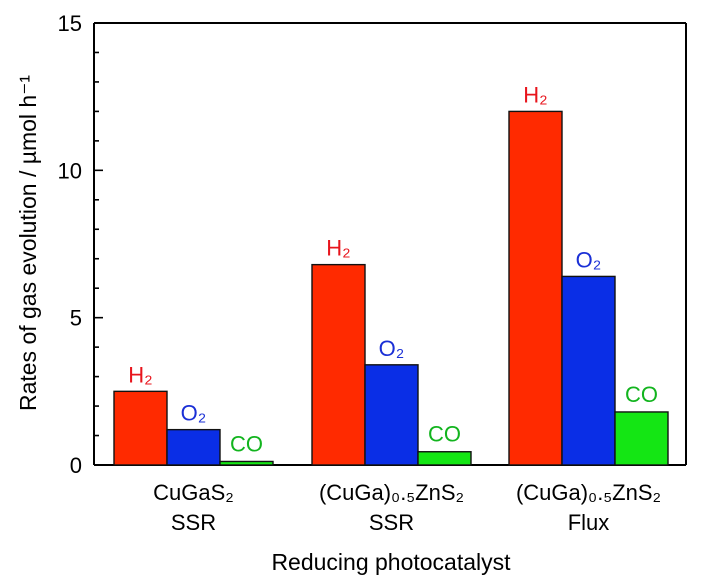 This screenshot has width=704, height=587. What do you see at coordinates (194, 413) in the screenshot?
I see `bar-label-o2-0: O₂` at bounding box center [194, 413].